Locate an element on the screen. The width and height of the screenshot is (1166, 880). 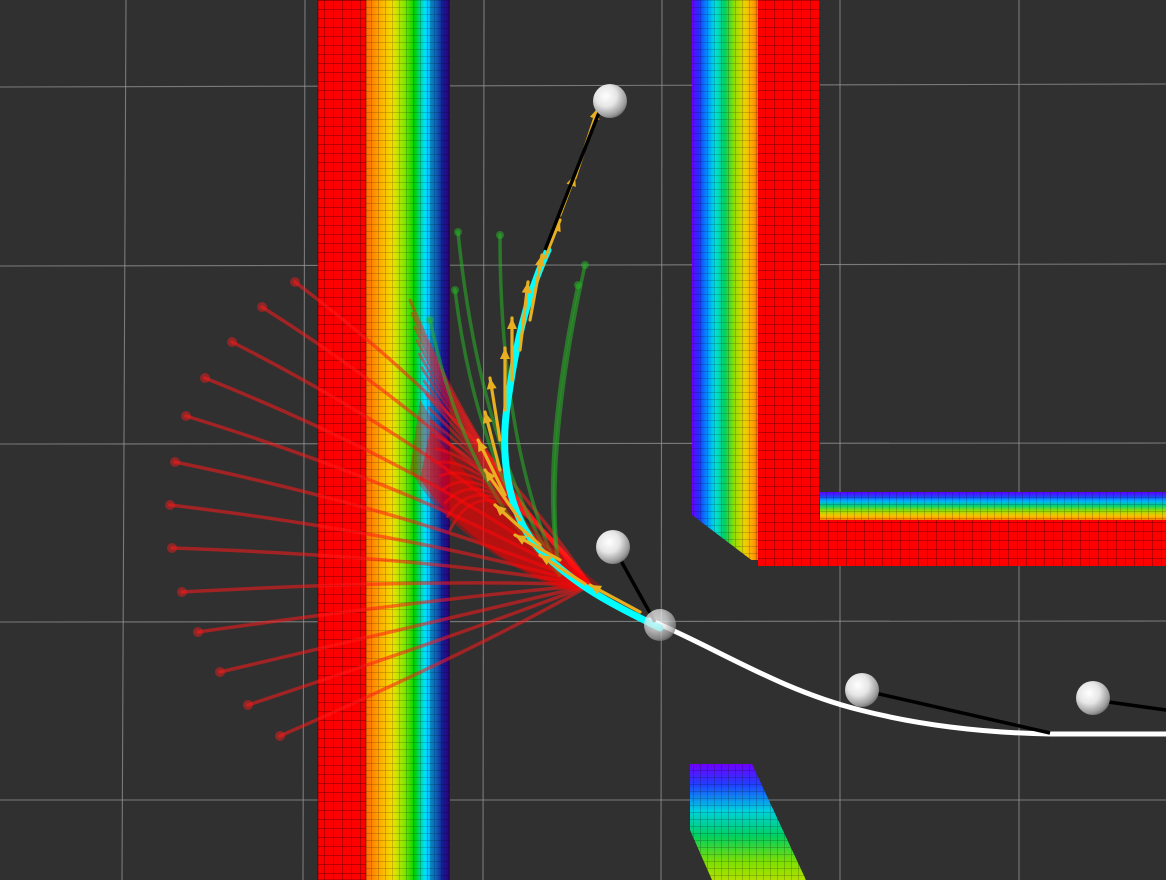
pose-arrows is located at coordinates (559, 360).